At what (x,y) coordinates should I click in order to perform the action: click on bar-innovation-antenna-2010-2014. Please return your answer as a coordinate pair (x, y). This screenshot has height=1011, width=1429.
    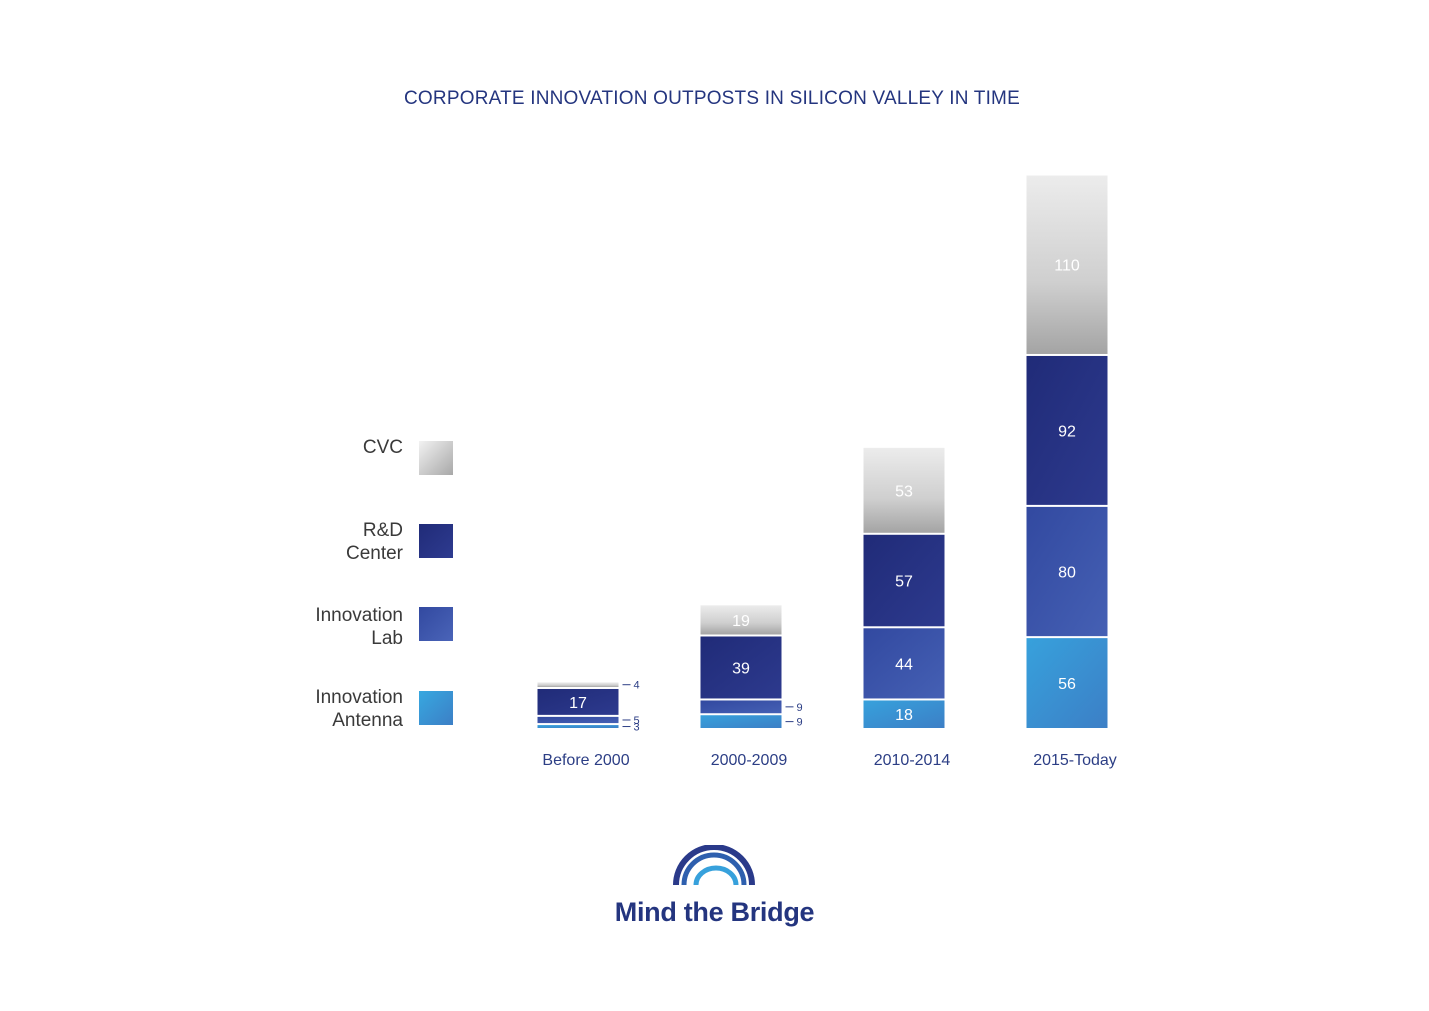
    Looking at the image, I should click on (904, 714).